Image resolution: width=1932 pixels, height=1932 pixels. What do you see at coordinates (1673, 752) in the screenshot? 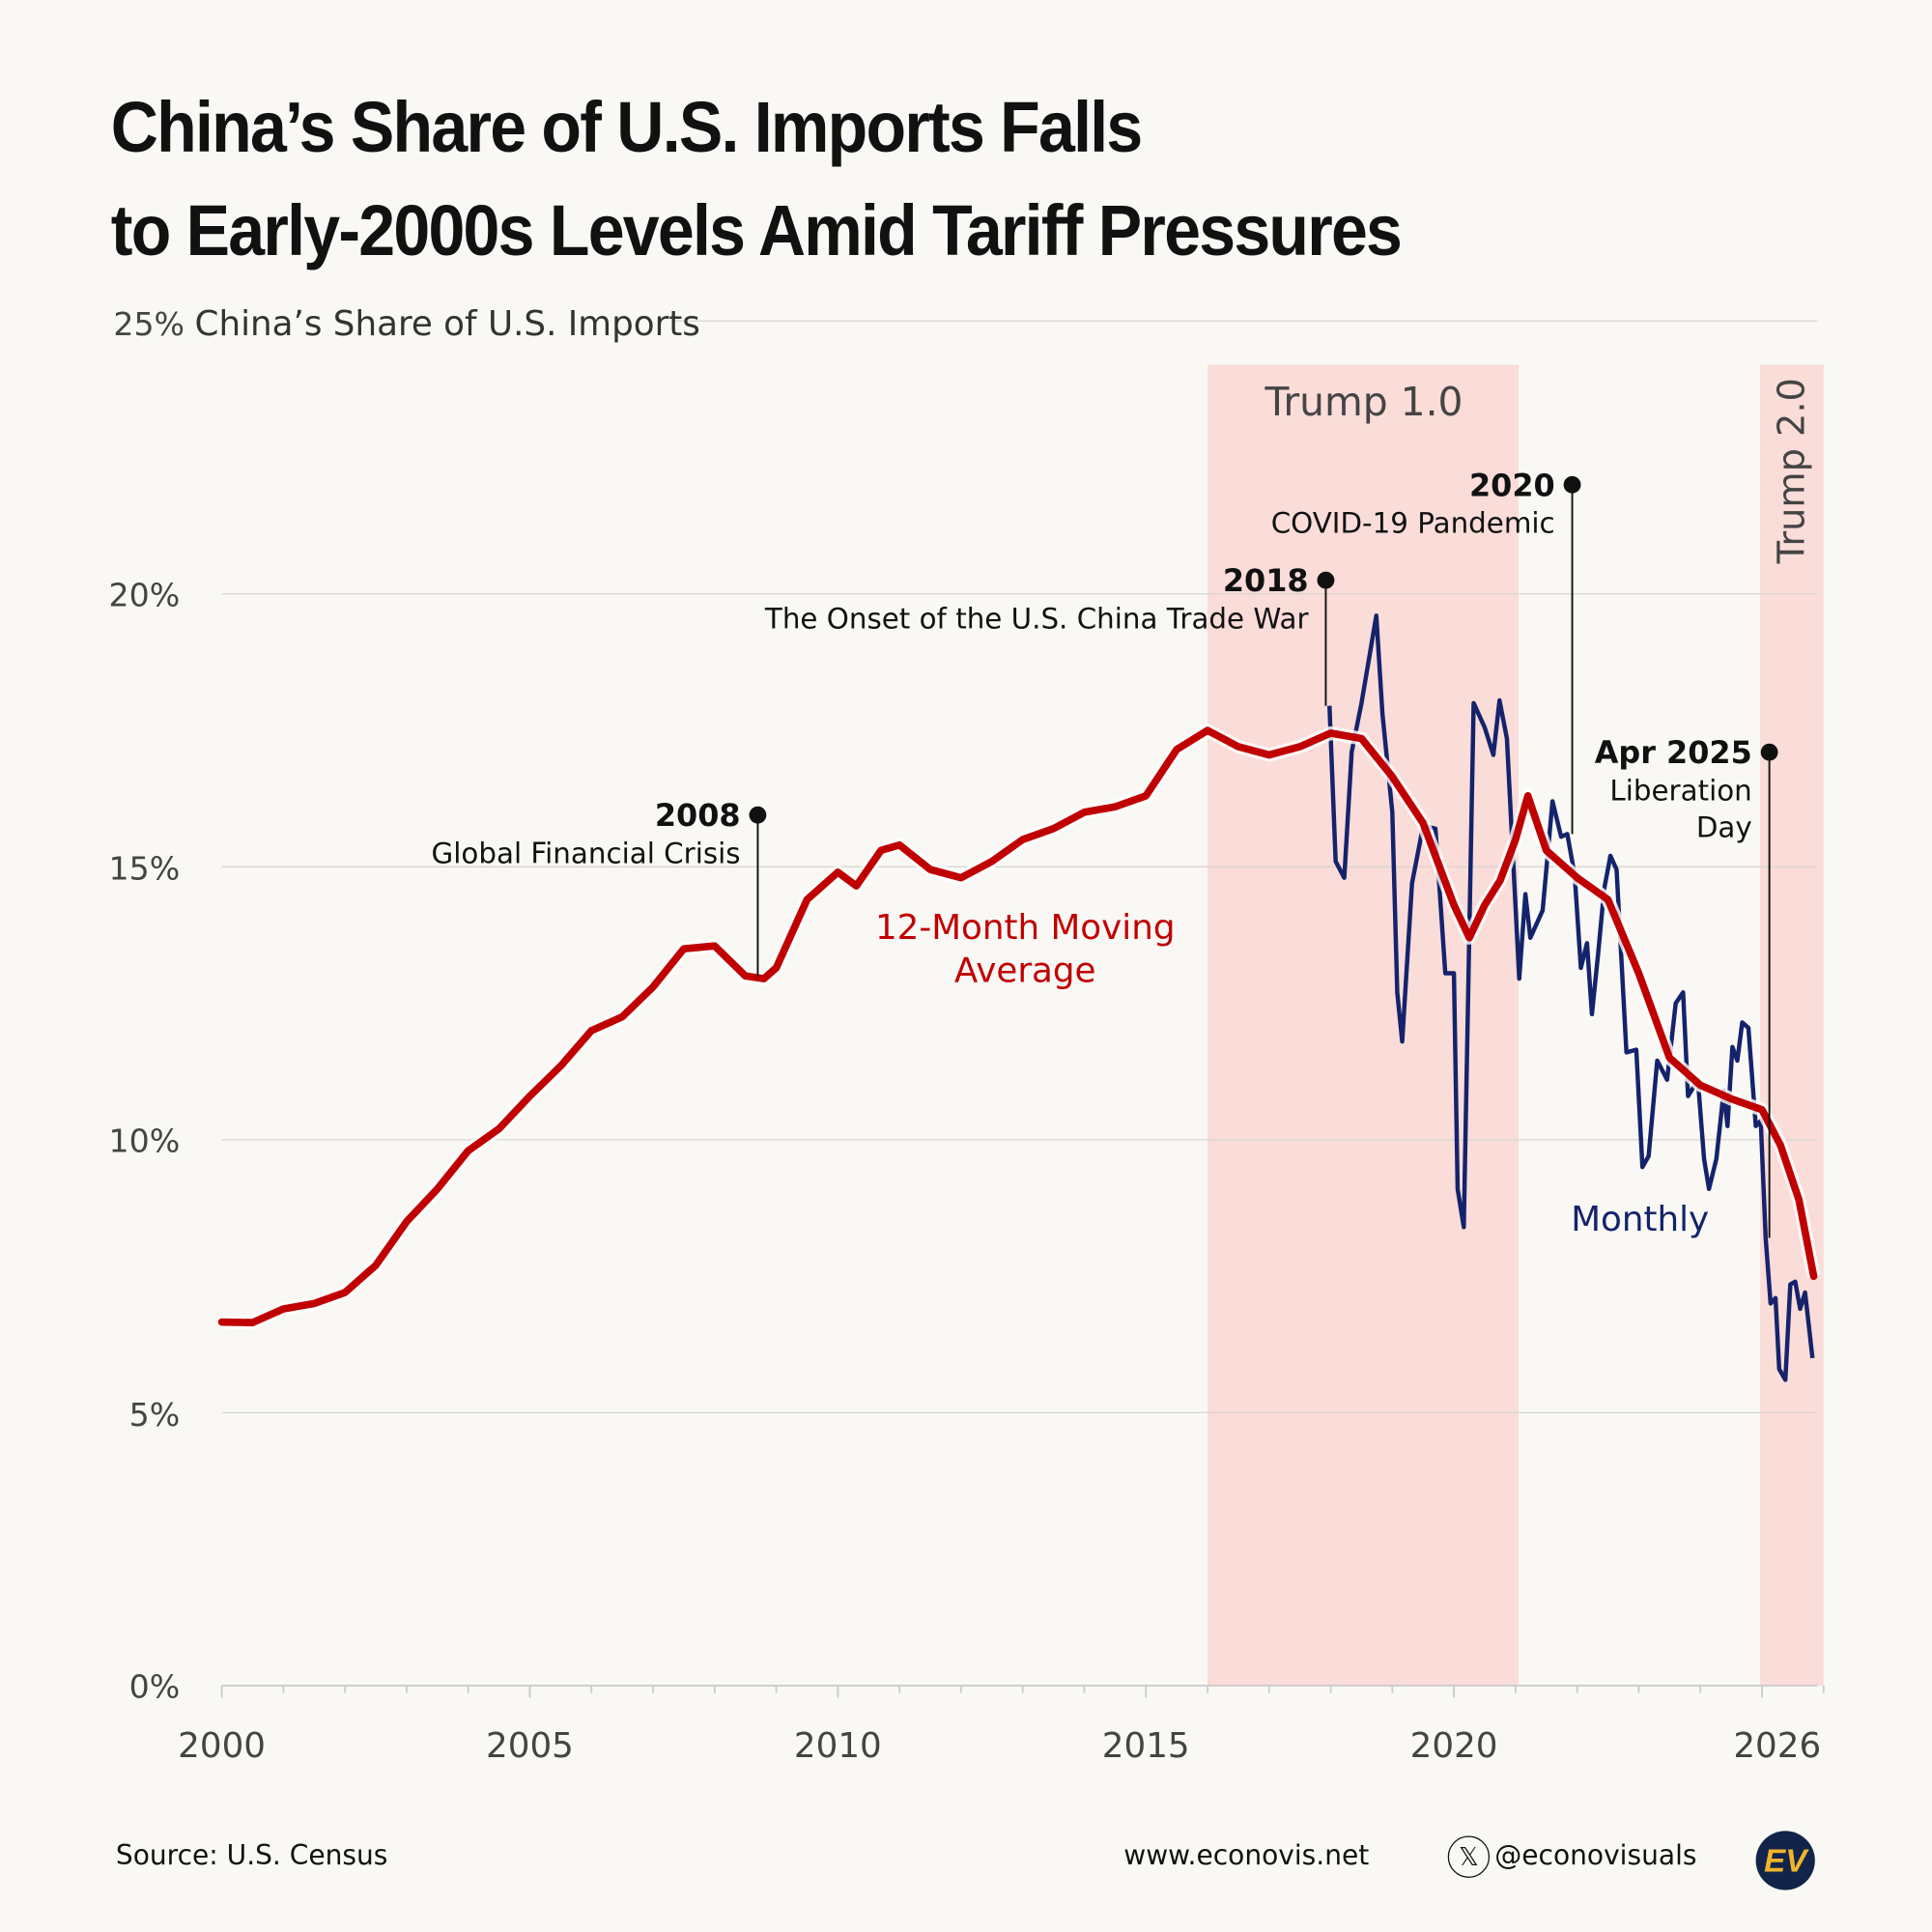
I see `annotation-year: Apr 2025` at bounding box center [1673, 752].